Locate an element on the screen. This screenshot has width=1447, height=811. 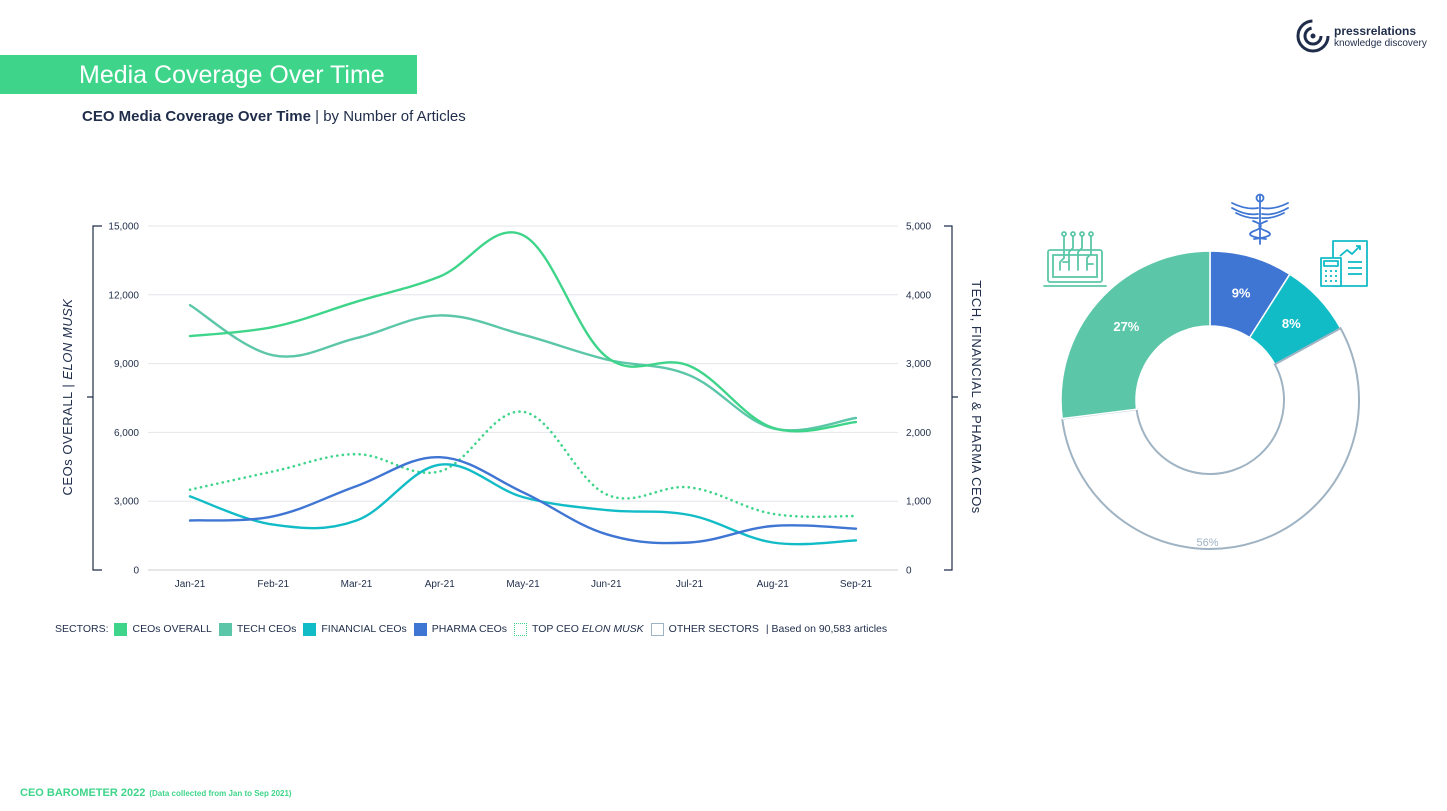
series-line-pharma-ceos is located at coordinates (523, 500).